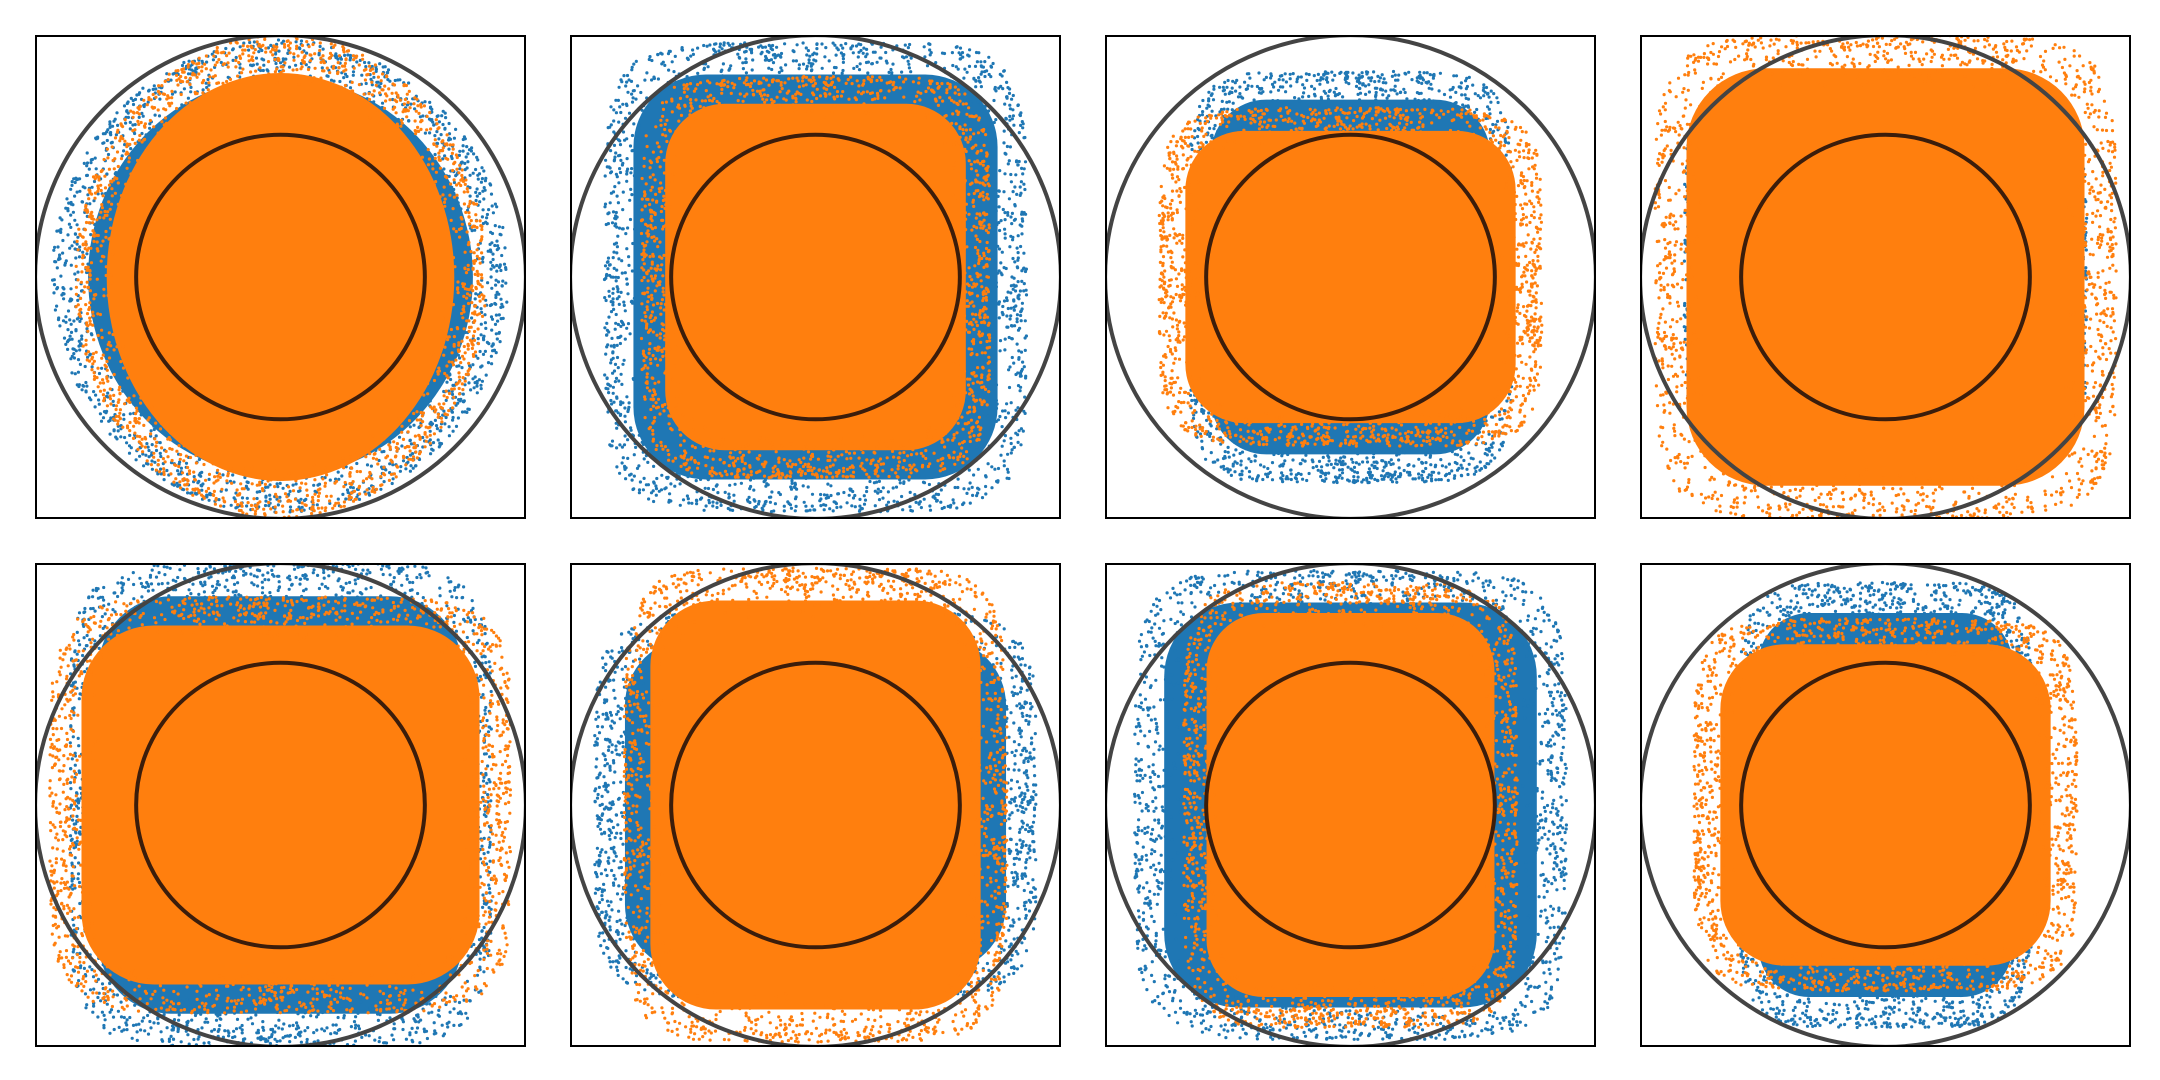 Image resolution: width=2160 pixels, height=1080 pixels. I want to click on inner-circle, so click(280, 277).